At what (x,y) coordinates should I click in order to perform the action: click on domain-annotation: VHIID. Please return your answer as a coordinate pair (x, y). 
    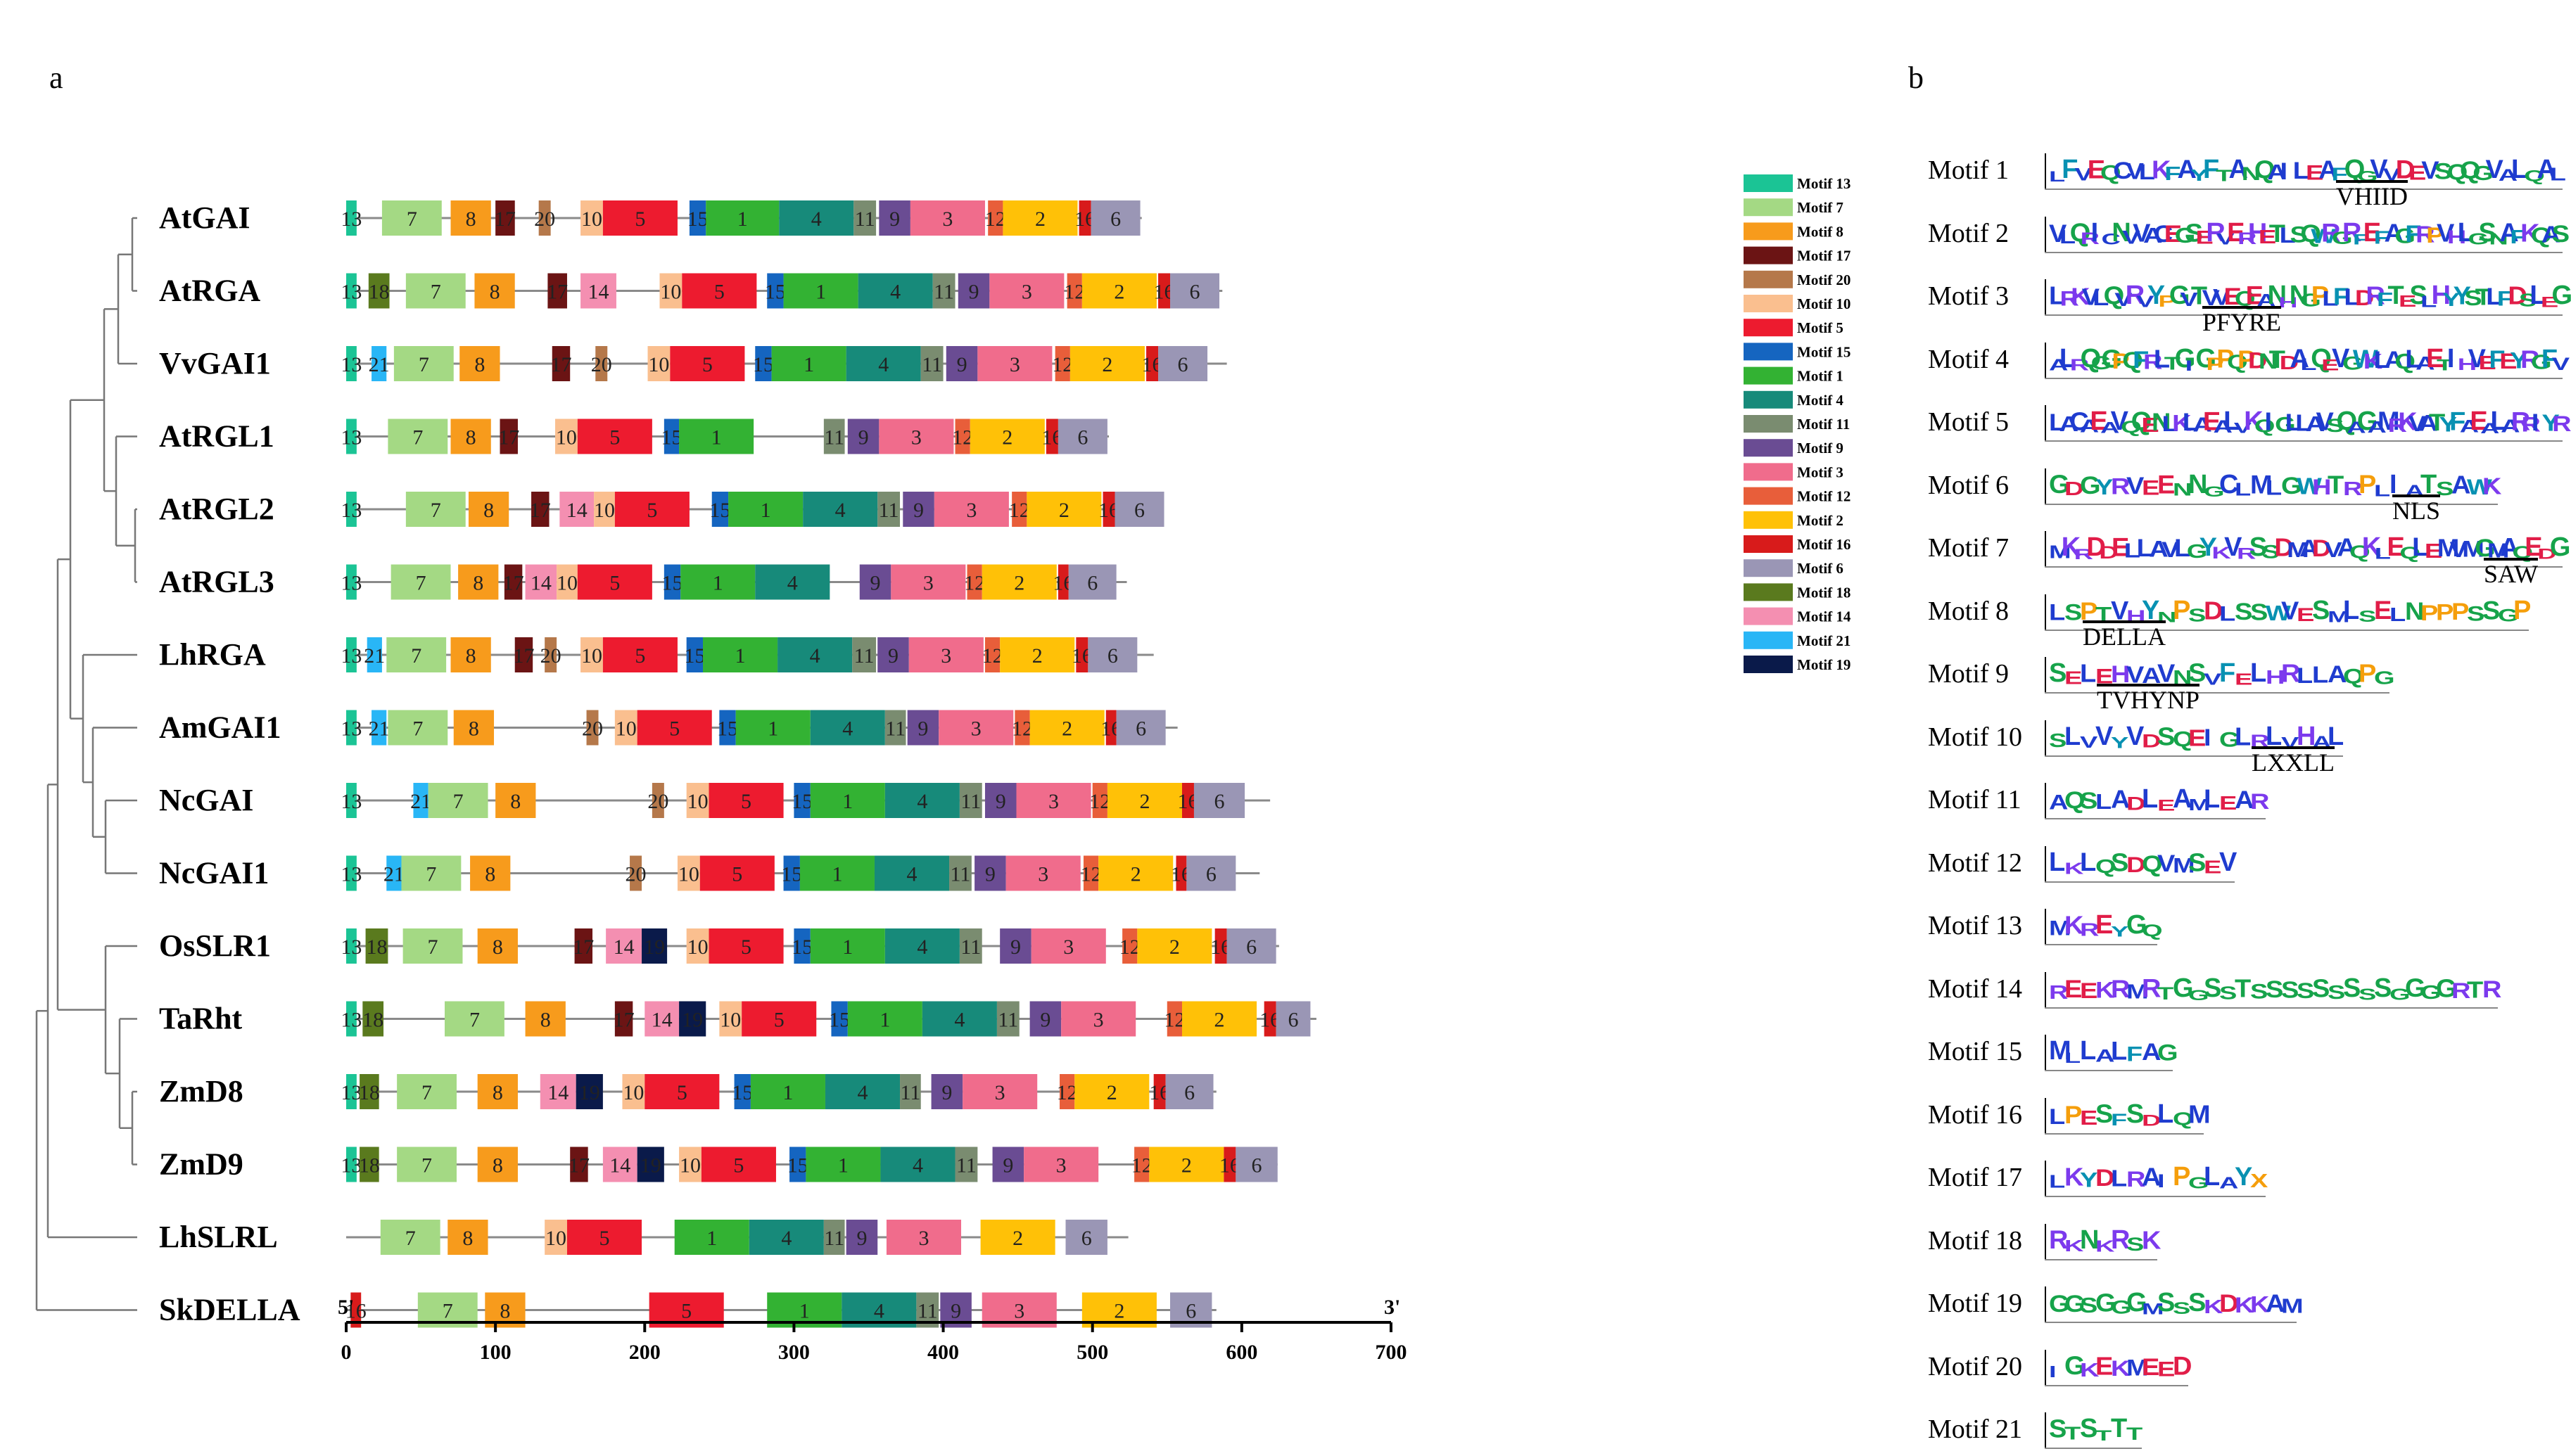
    Looking at the image, I should click on (2372, 194).